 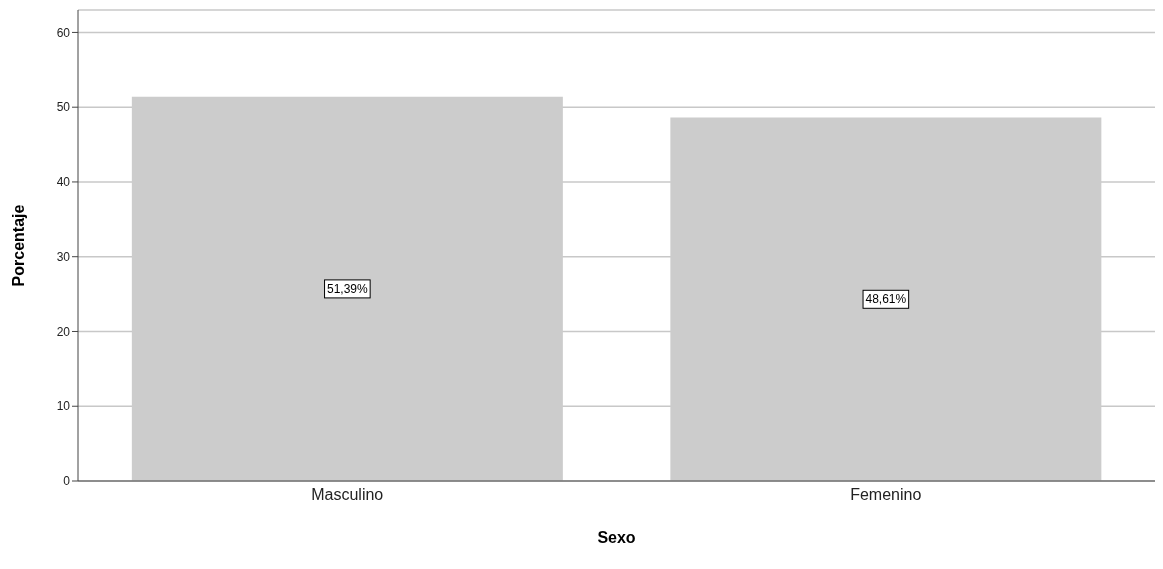 I want to click on y-tick-label: 20, so click(x=63, y=331).